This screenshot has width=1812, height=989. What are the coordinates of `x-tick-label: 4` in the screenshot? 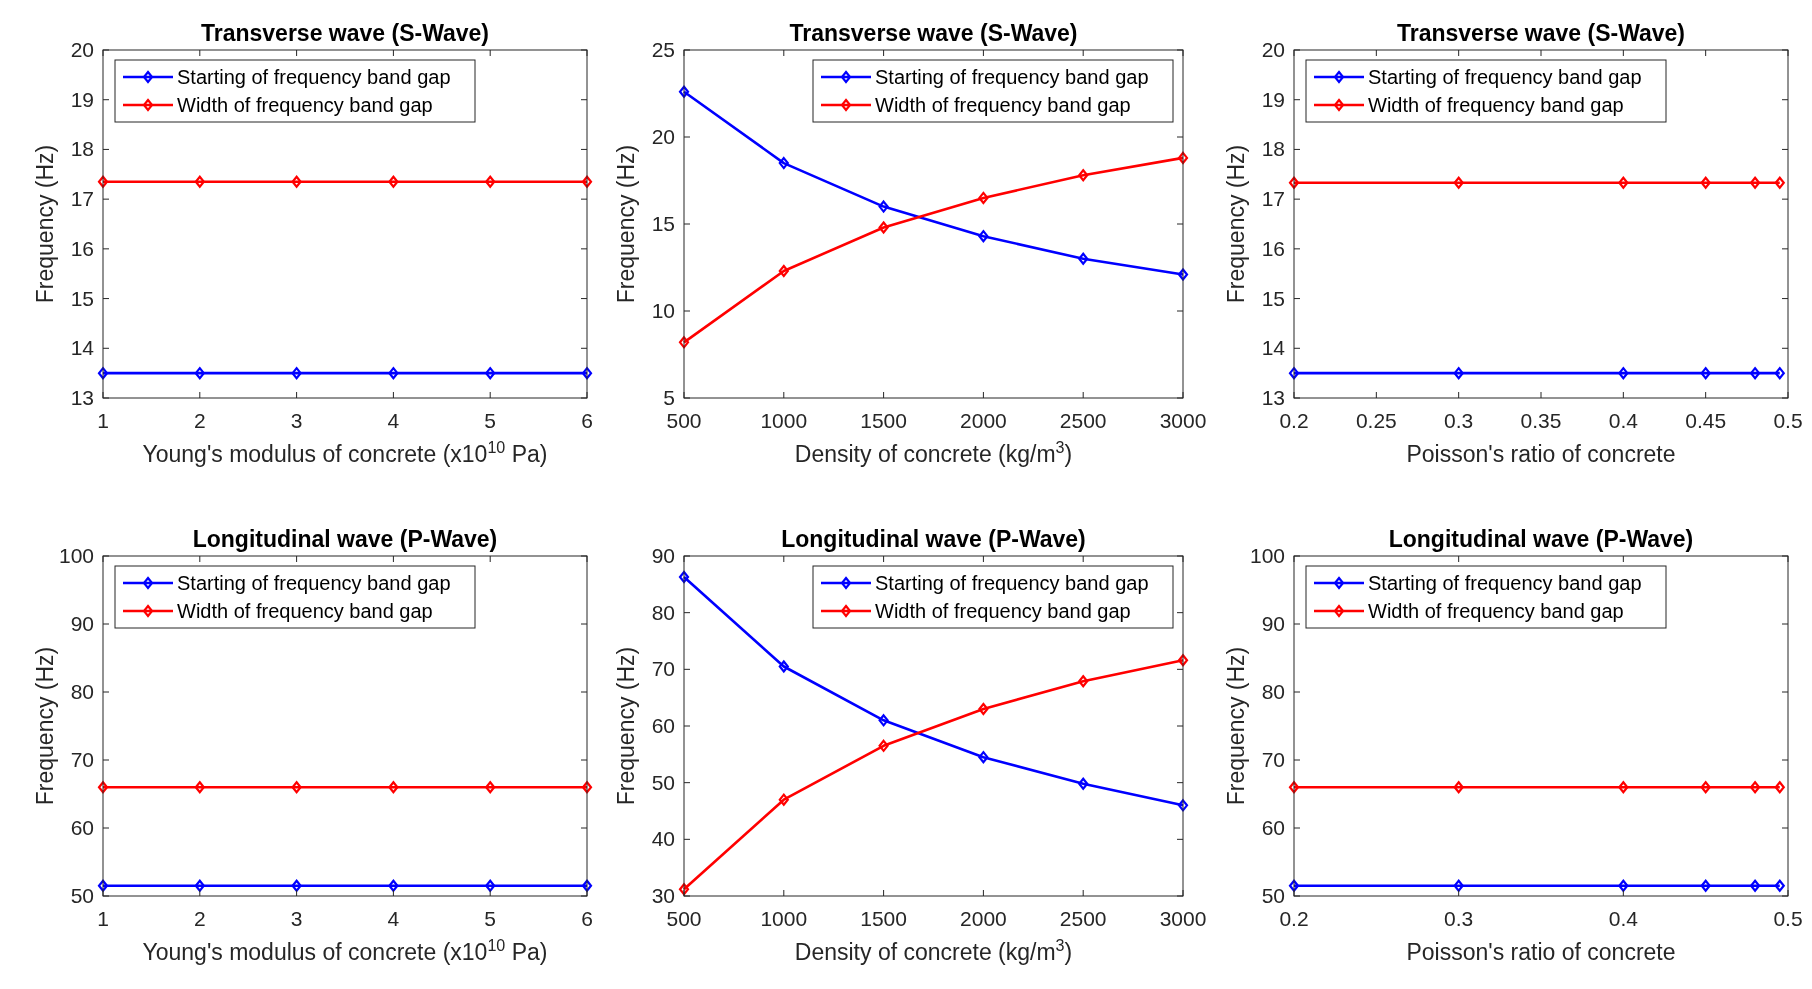 It's located at (393, 420).